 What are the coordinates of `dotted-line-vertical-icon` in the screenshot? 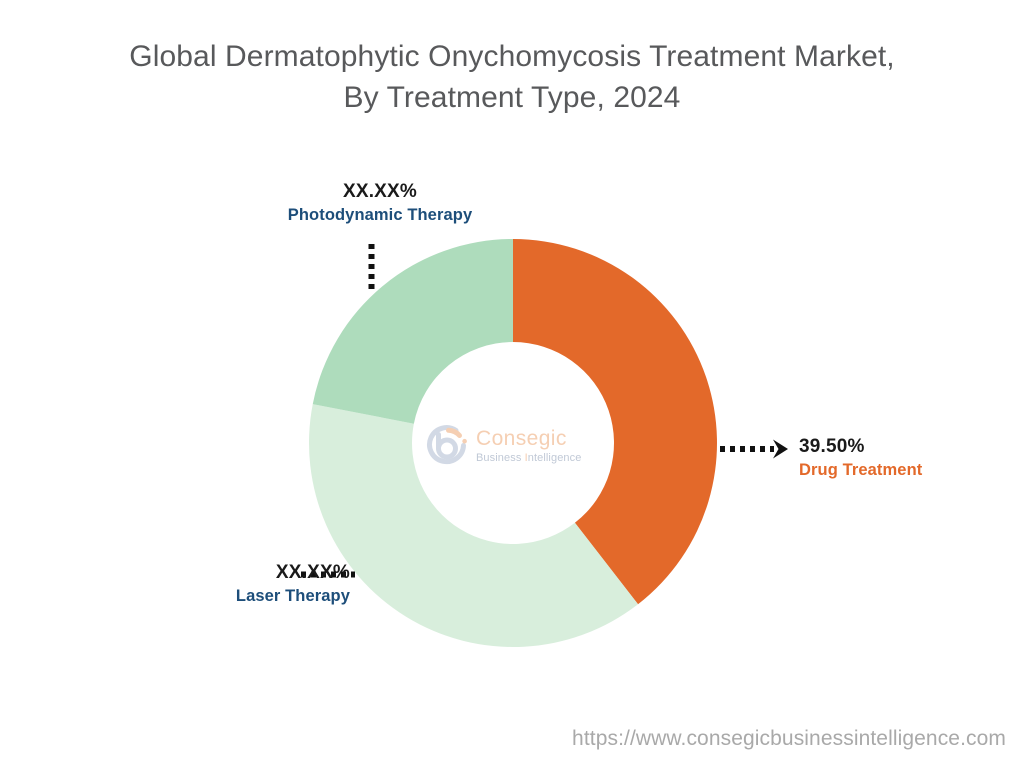 It's located at (371, 269).